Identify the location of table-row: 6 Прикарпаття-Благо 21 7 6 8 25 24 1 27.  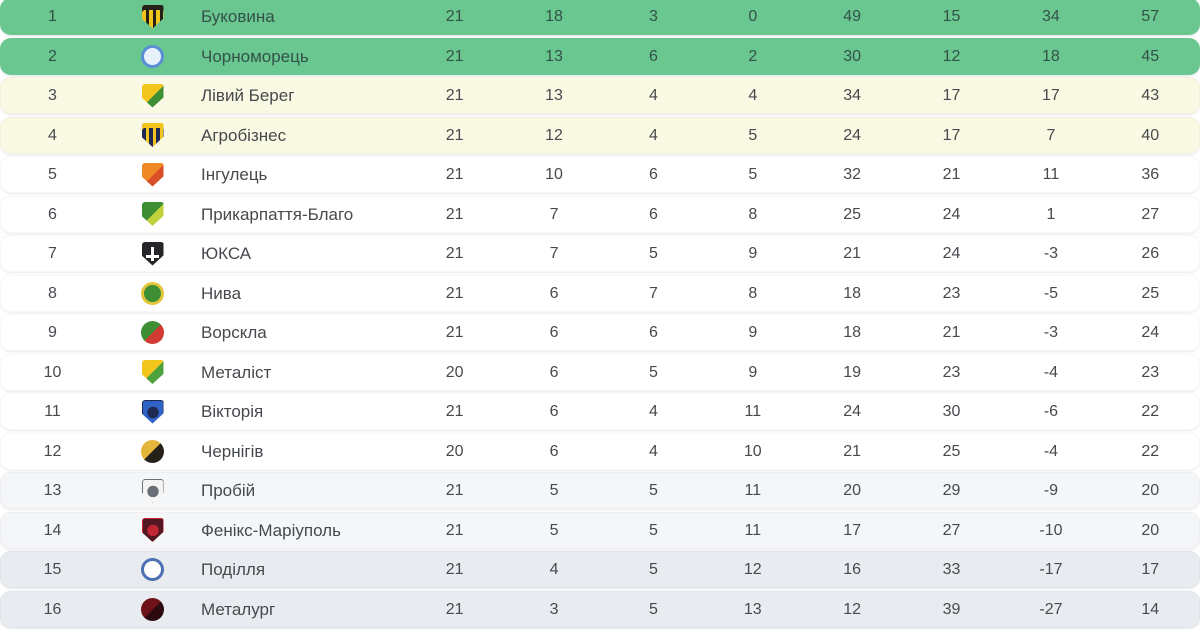
(600, 214).